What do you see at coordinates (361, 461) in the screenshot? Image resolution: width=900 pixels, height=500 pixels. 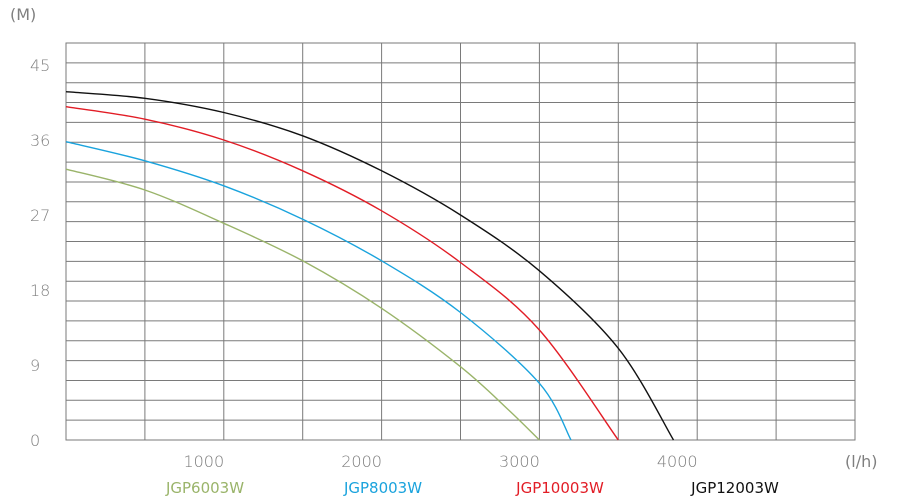 I see `x-tick-label: 2000` at bounding box center [361, 461].